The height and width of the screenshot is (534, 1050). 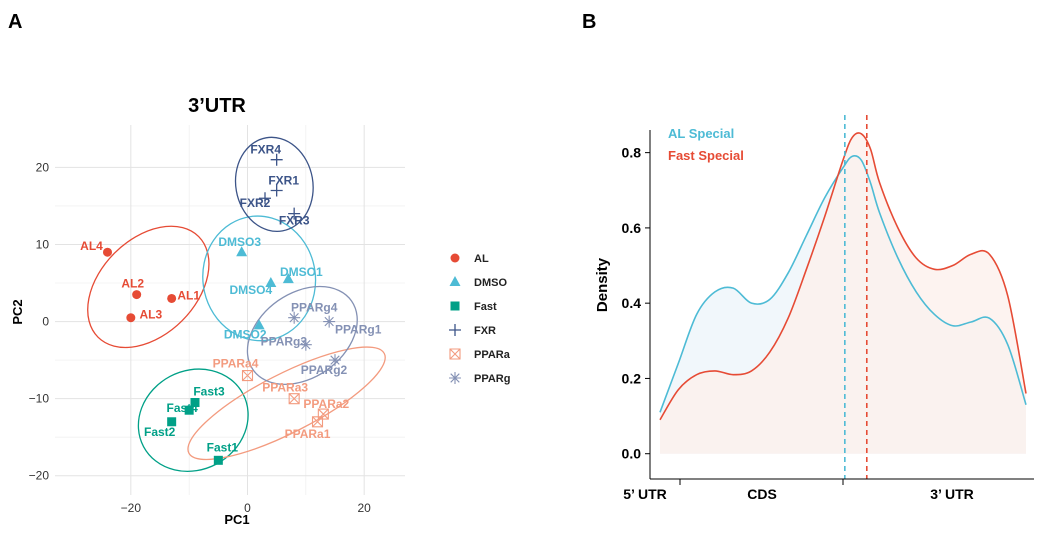 What do you see at coordinates (276, 190) in the screenshot?
I see `point-fxr1` at bounding box center [276, 190].